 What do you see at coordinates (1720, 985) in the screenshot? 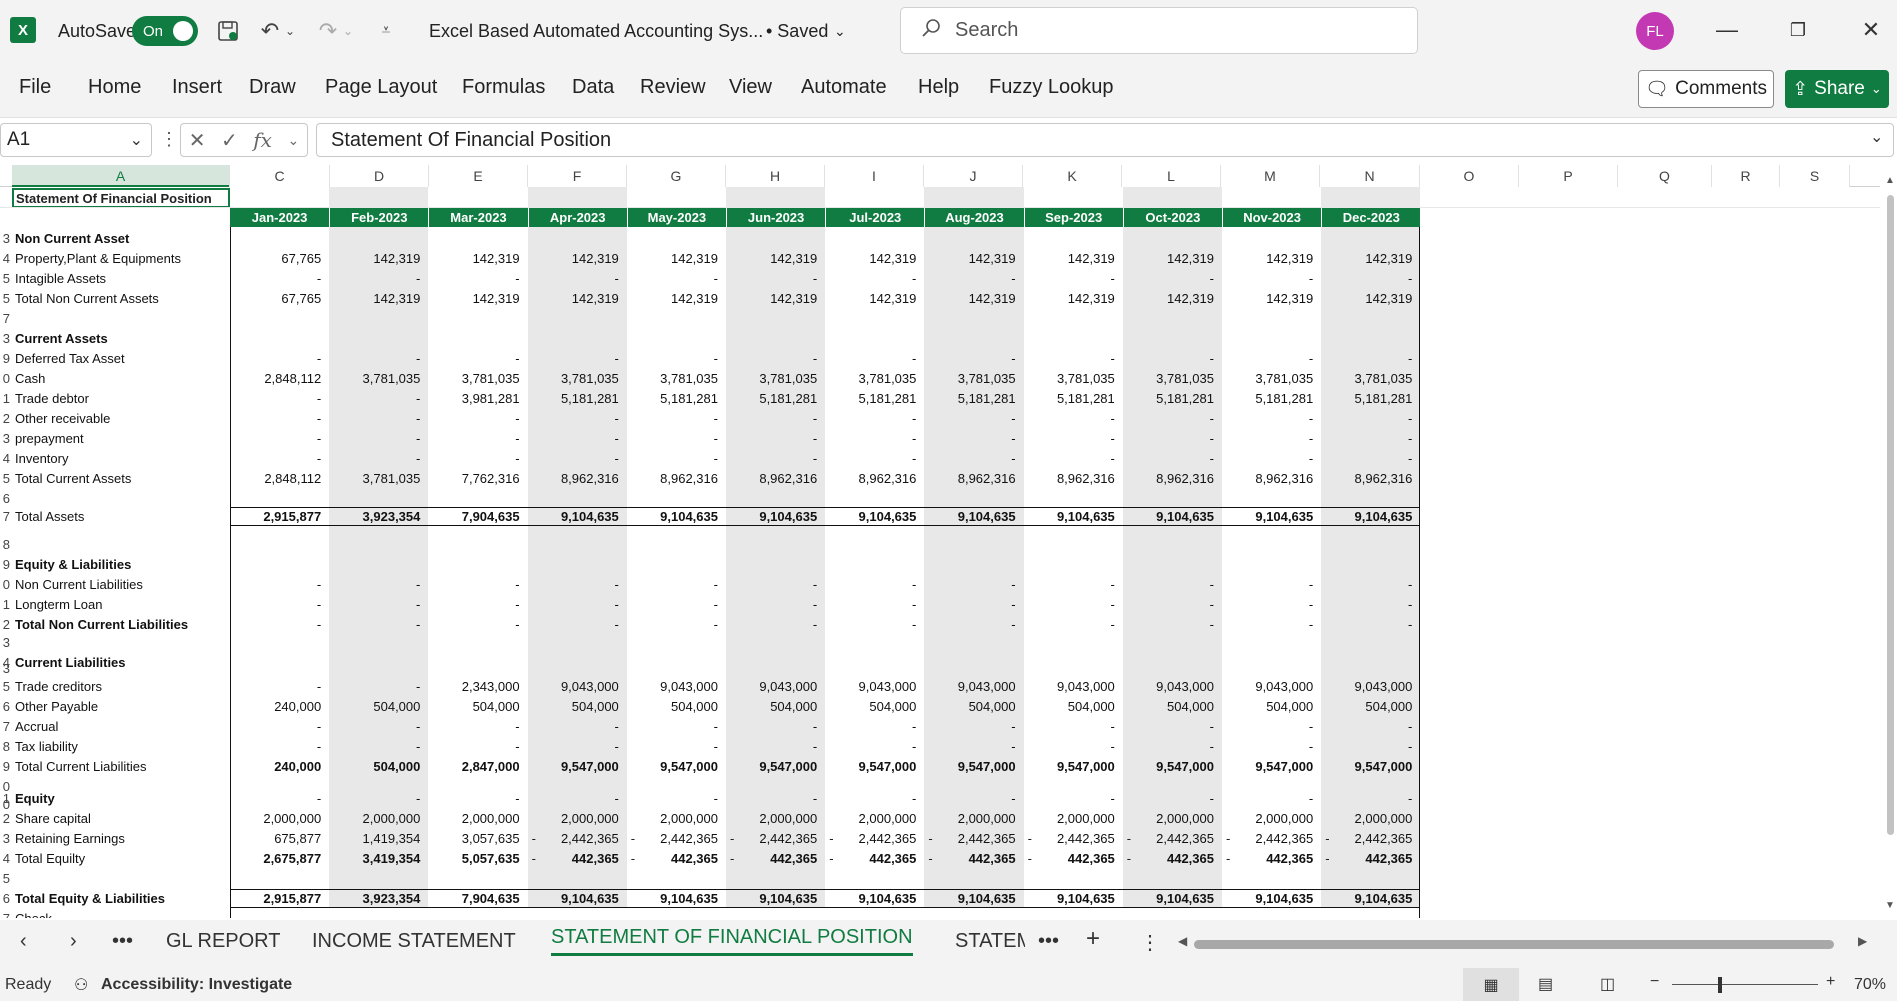
I see `zoom-slider-thumb` at bounding box center [1720, 985].